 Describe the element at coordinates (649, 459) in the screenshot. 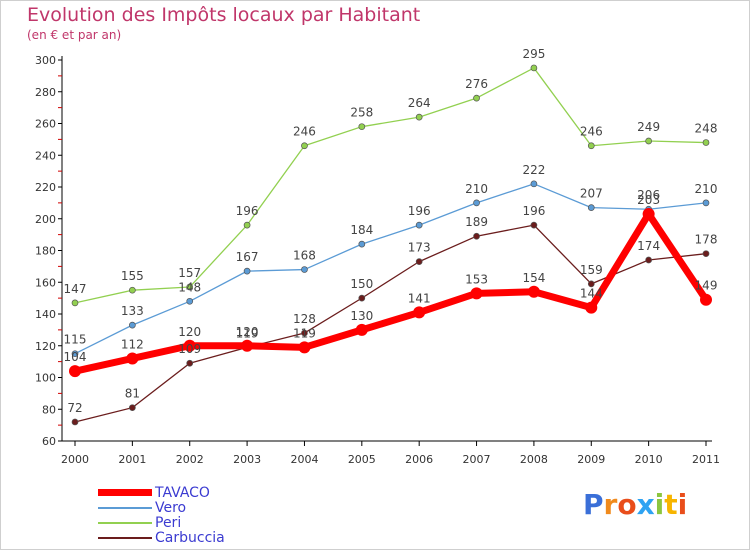

I see `x-tick-label: 2010` at that location.